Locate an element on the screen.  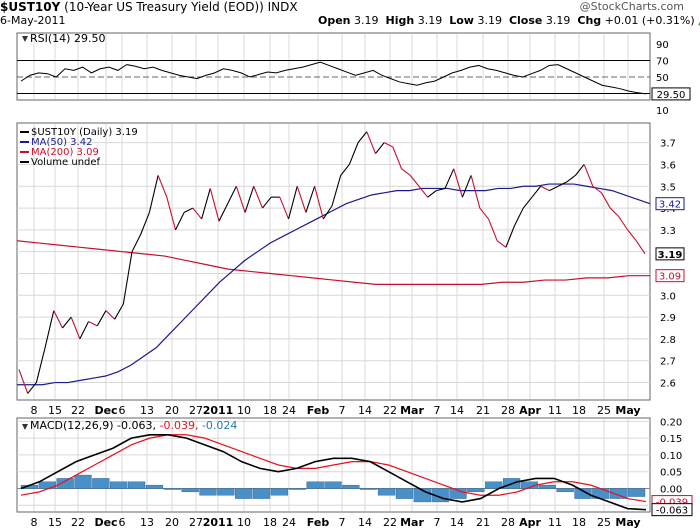
date-axis-label-bottom: 6 is located at coordinates (122, 522).